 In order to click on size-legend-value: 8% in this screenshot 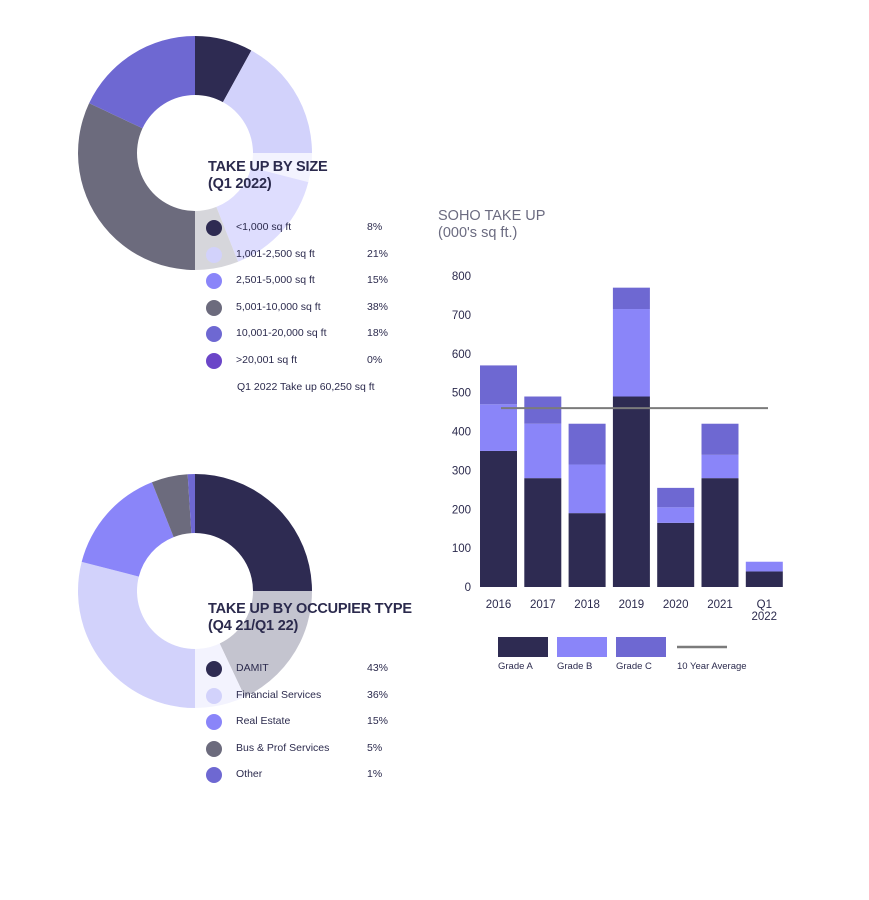, I will do `click(375, 227)`.